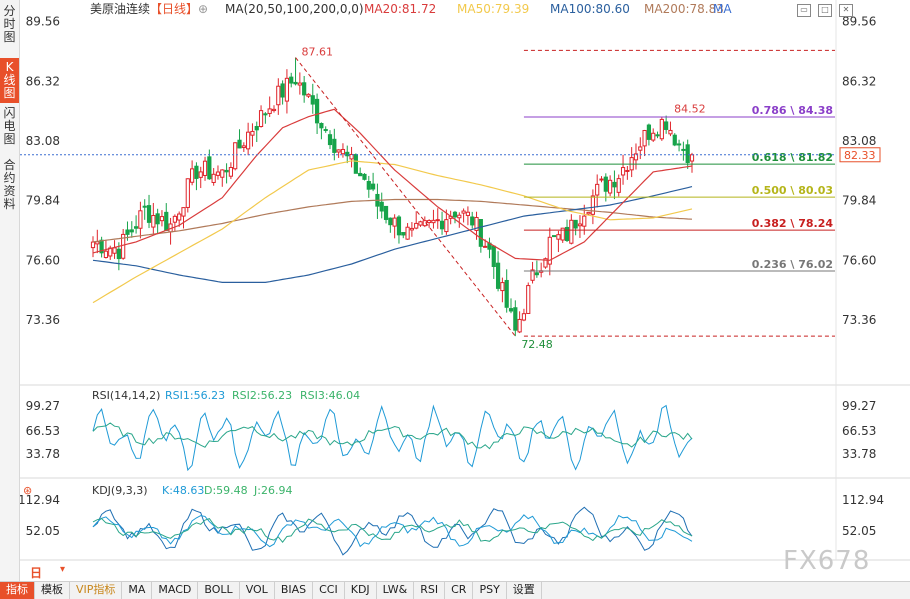 The height and width of the screenshot is (599, 910). I want to click on indicator-tab-cci: CCI, so click(329, 590).